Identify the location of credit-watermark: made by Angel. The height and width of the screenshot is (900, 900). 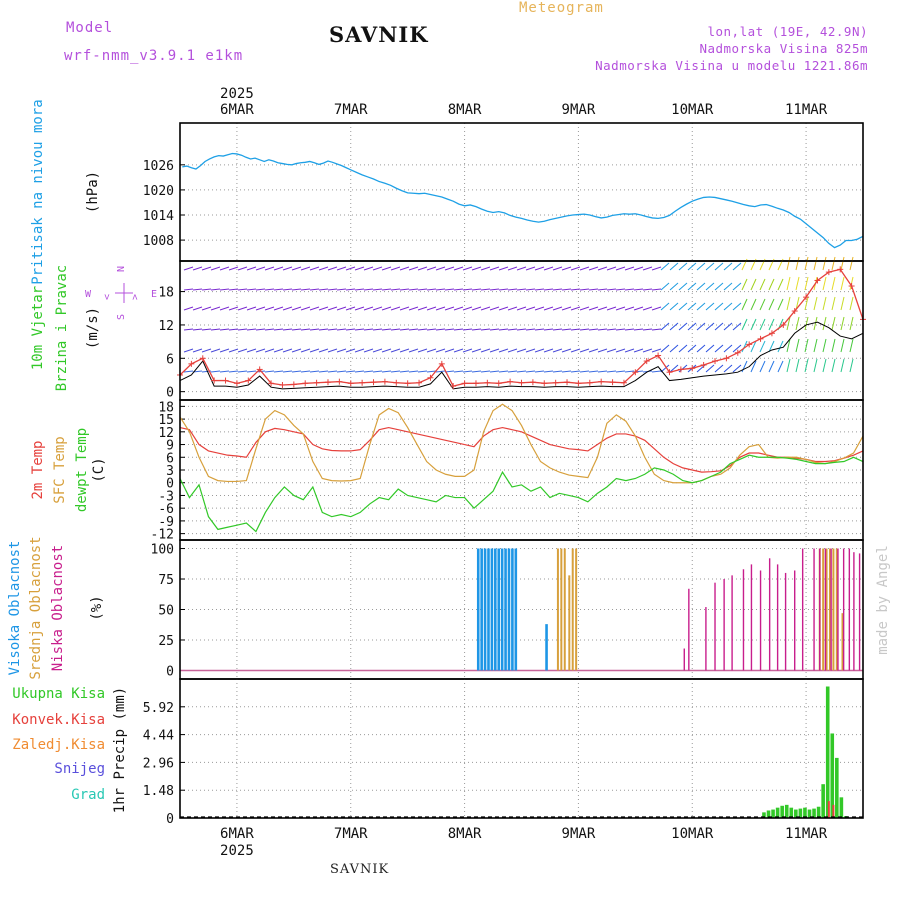
(883, 600).